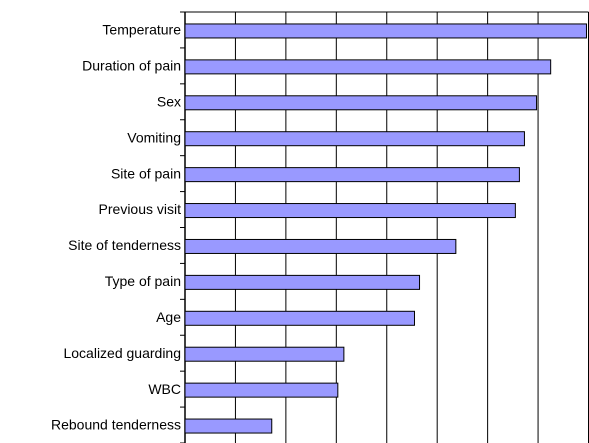 The image size is (589, 443). Describe the element at coordinates (141, 30) in the screenshot. I see `y-tick-label: Temperature` at that location.